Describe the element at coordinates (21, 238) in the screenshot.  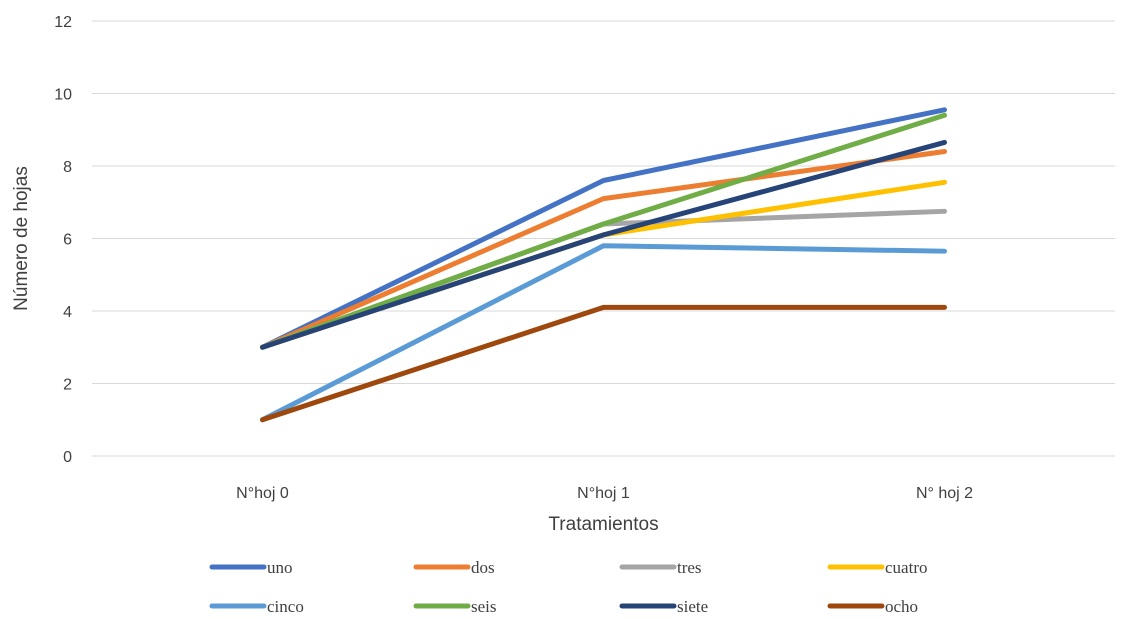
I see `y-axis-title: Número de hojas` at that location.